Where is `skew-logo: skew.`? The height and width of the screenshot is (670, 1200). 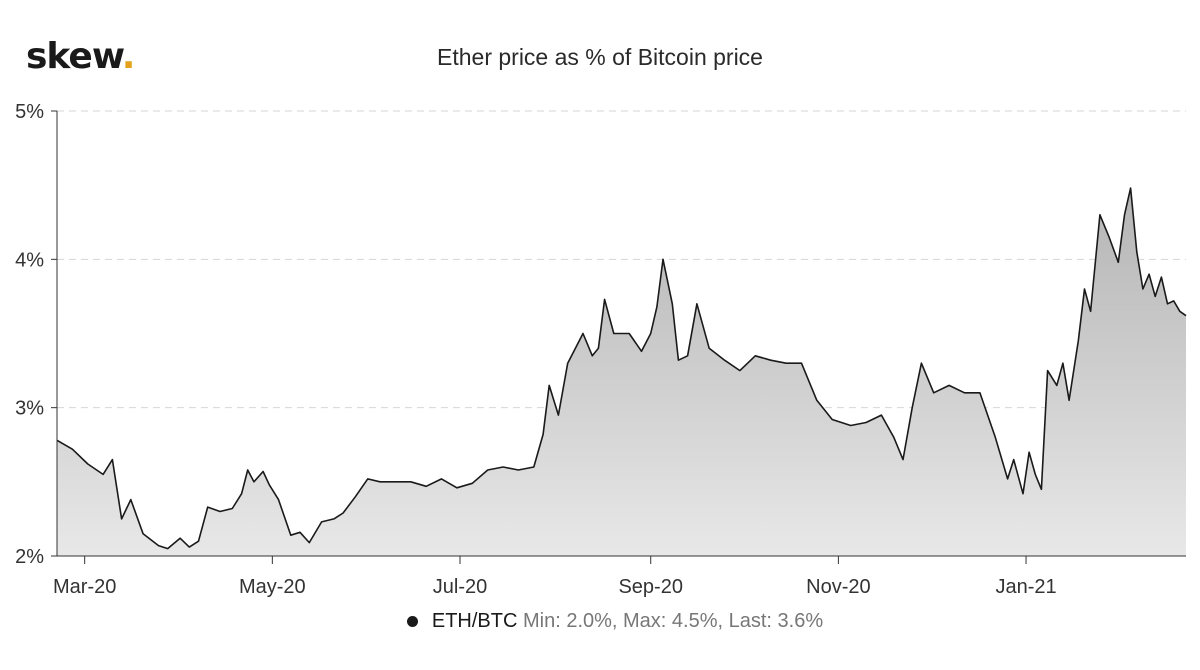
skew-logo: skew. is located at coordinates (81, 56).